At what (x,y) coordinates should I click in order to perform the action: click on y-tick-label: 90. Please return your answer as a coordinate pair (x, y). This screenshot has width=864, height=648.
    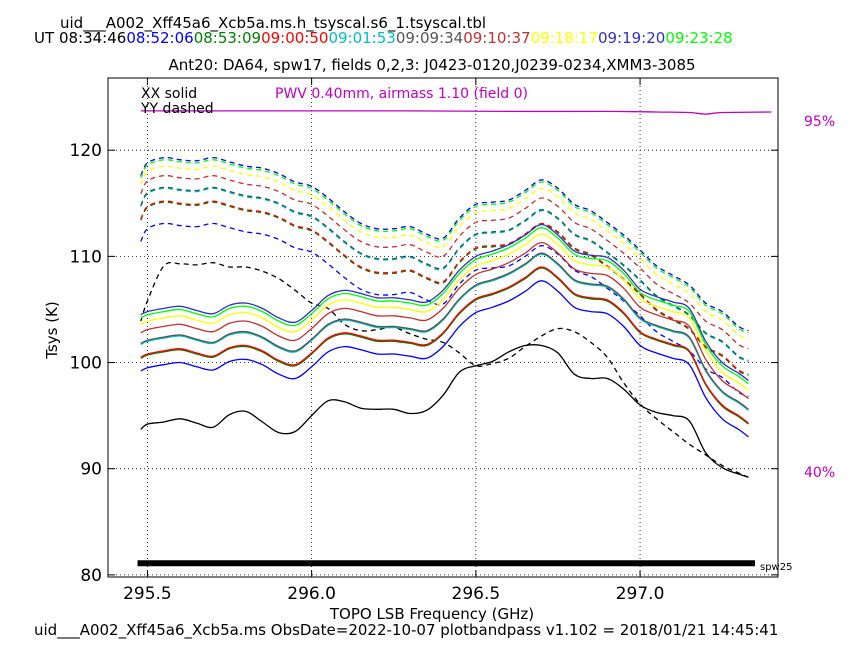
    Looking at the image, I should click on (91, 470).